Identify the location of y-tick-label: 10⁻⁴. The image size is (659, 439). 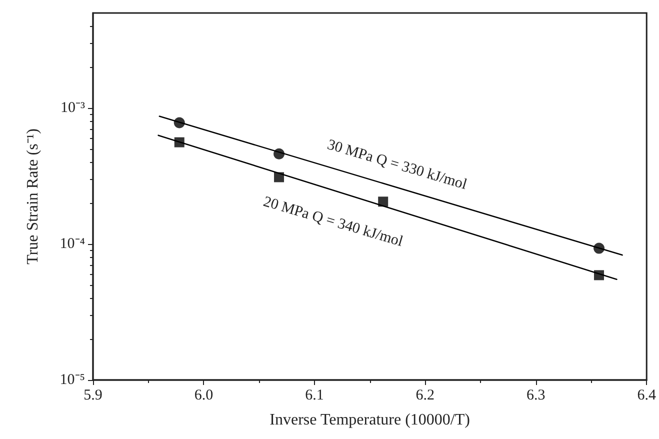
(72, 244).